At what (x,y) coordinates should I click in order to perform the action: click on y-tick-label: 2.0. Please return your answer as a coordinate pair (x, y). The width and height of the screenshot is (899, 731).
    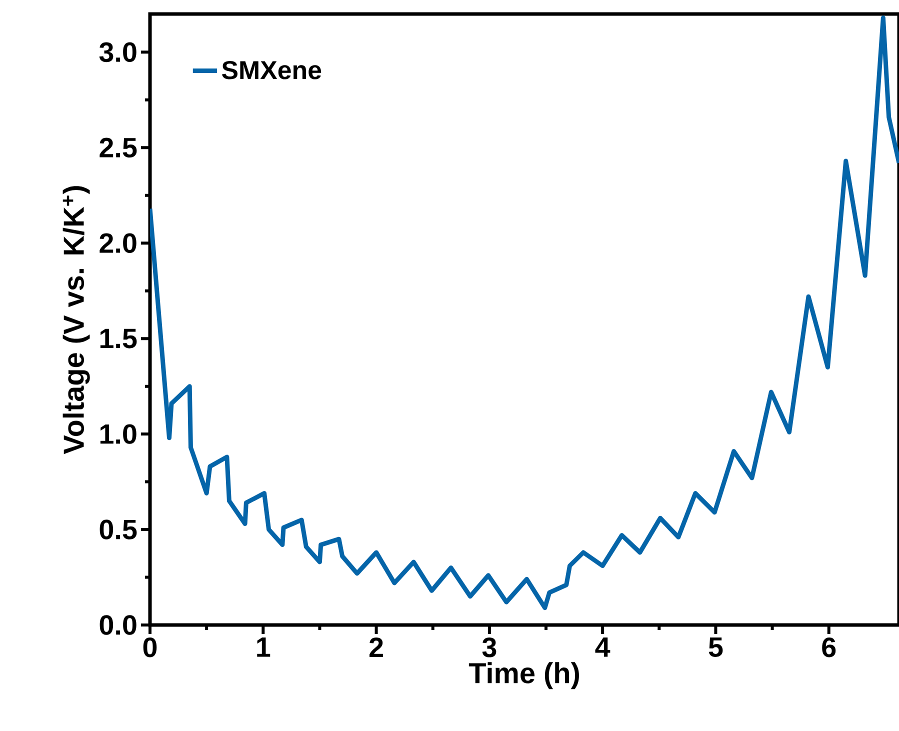
    Looking at the image, I should click on (118, 243).